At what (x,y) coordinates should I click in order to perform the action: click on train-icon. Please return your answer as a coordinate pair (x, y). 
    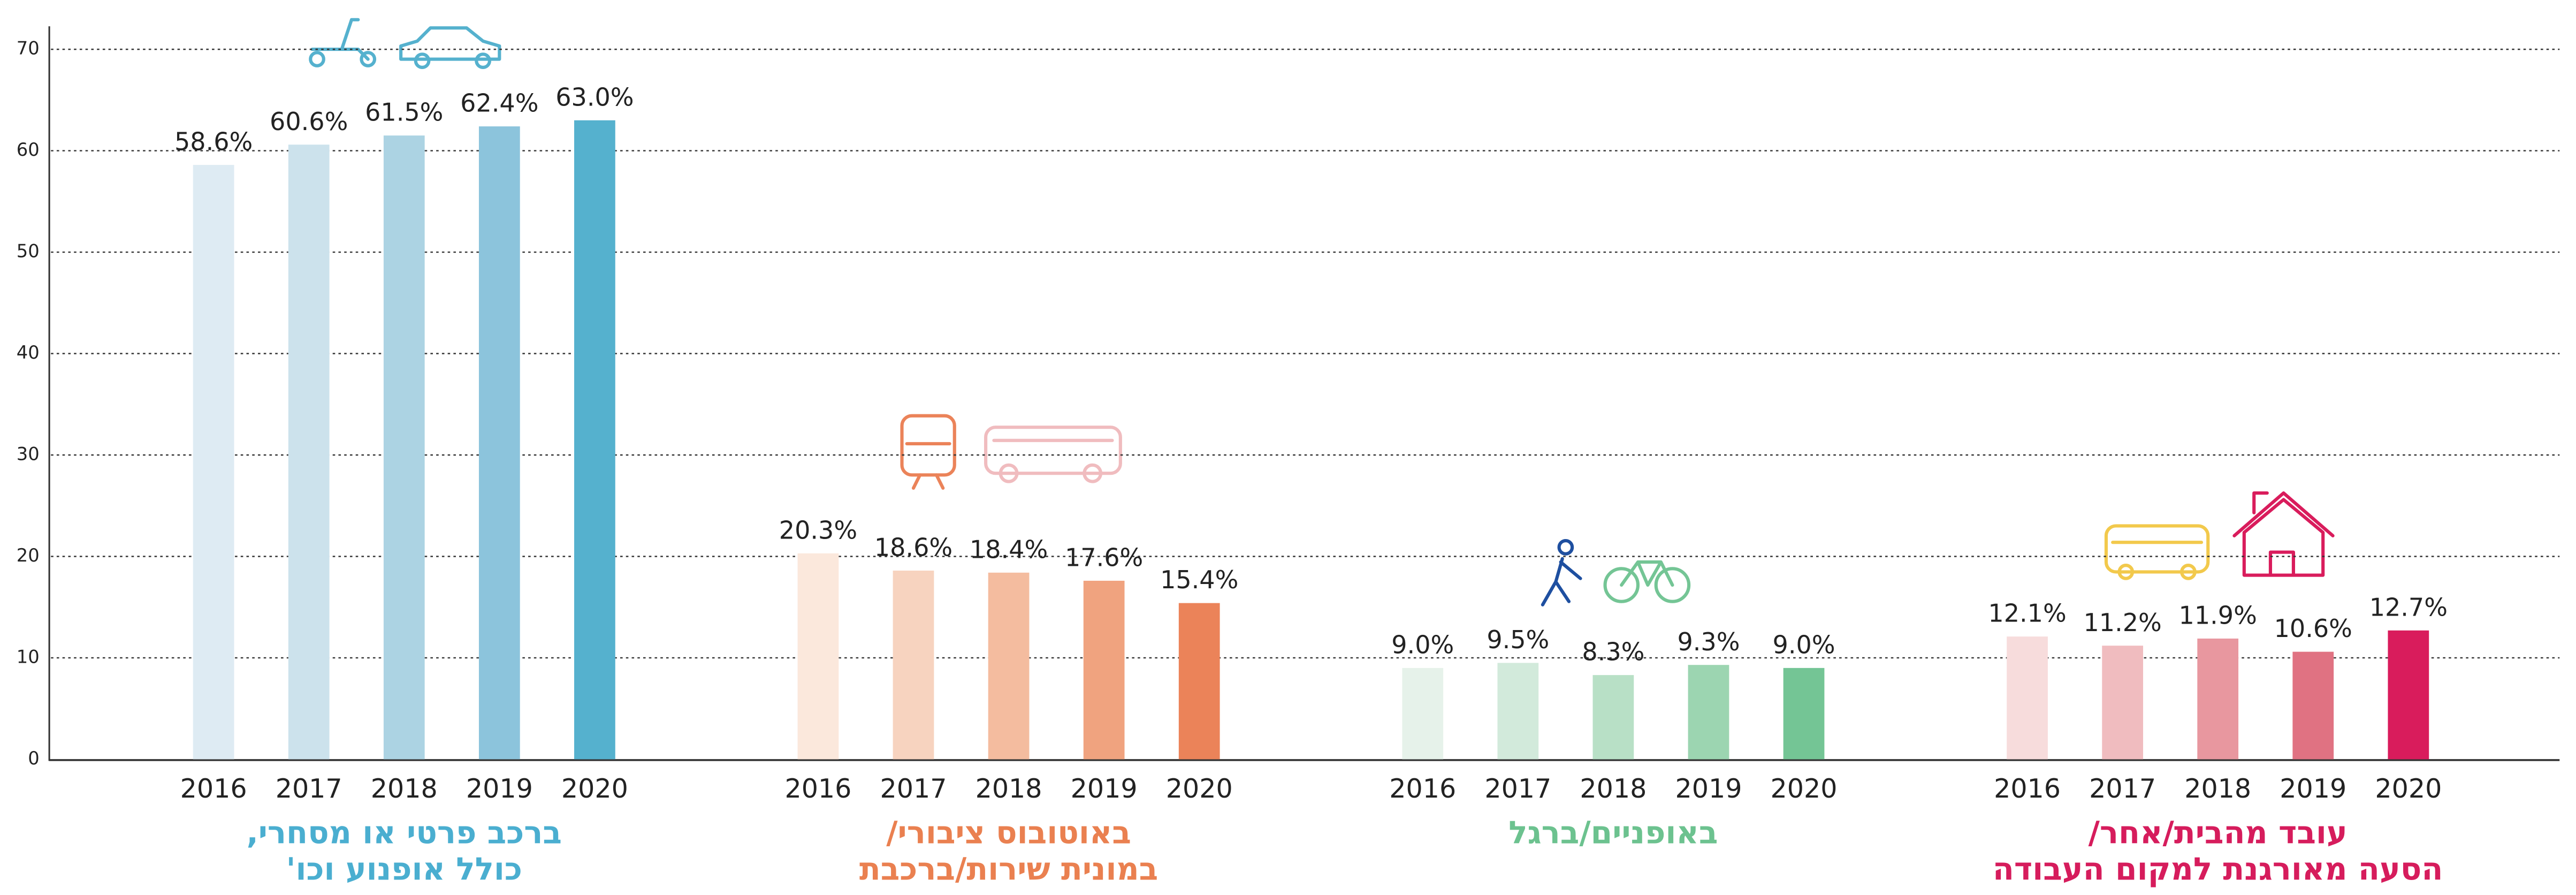
    Looking at the image, I should click on (928, 452).